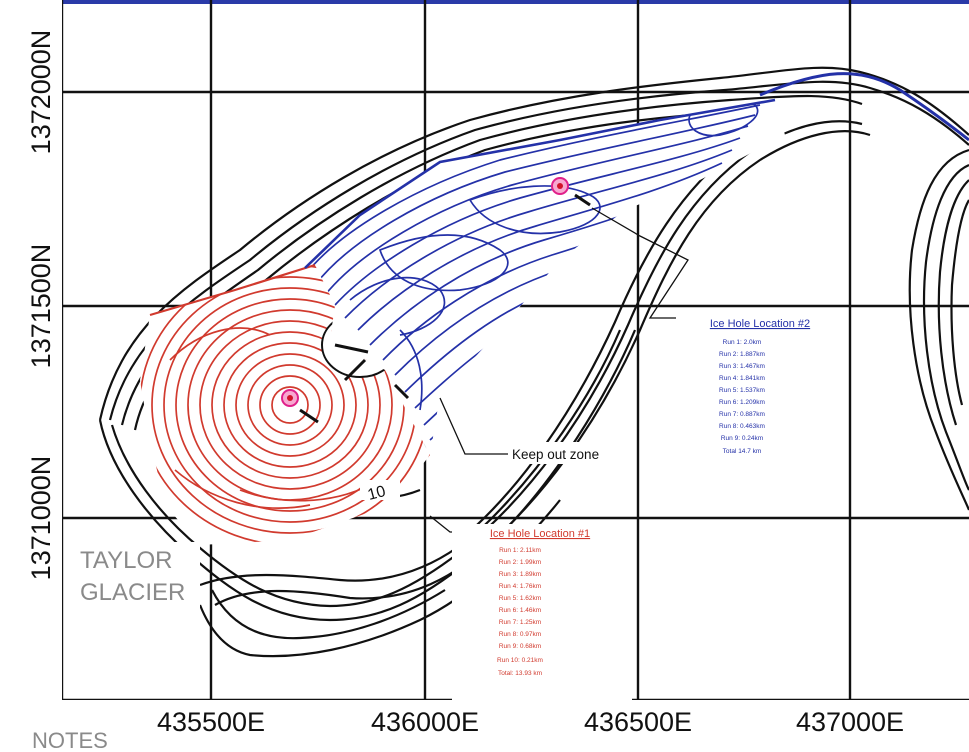 This screenshot has height=752, width=969. What do you see at coordinates (520, 586) in the screenshot?
I see `ice-hole-1-run: Run 4: 1.76km` at bounding box center [520, 586].